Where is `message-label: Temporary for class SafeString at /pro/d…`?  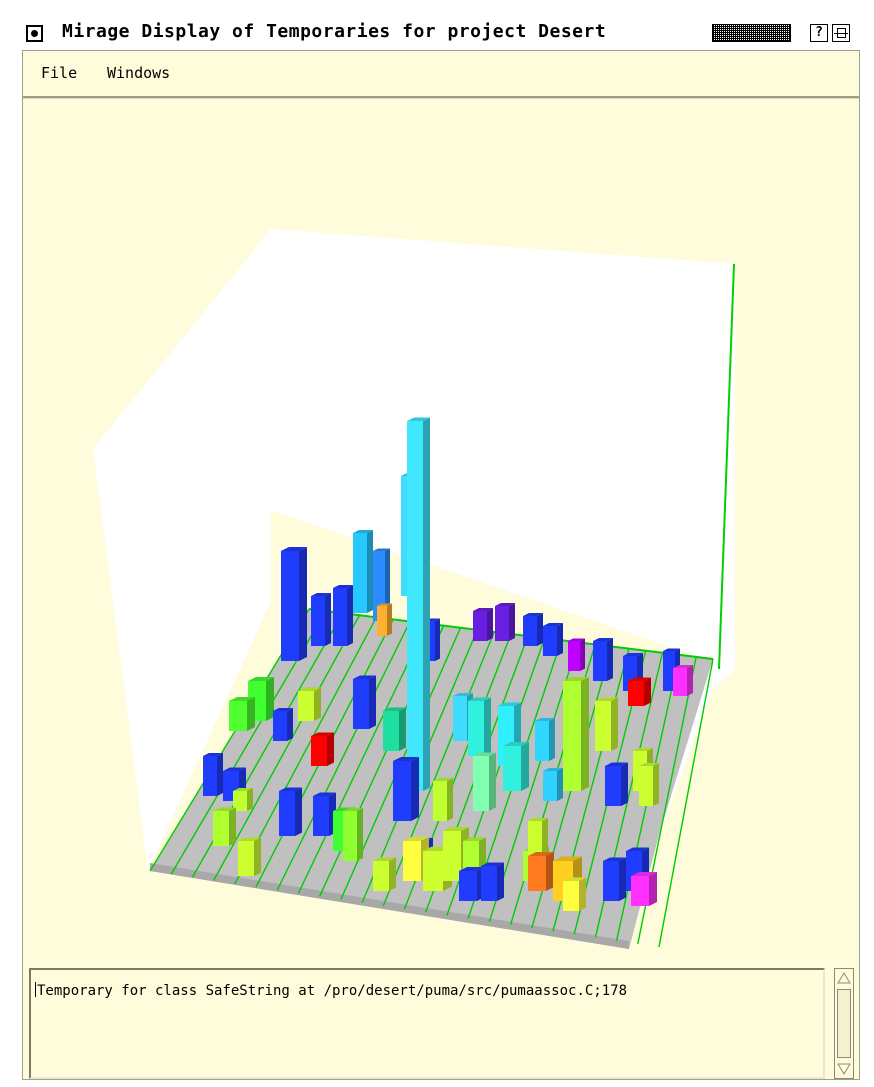 message-label: Temporary for class SafeString at /pro/d… is located at coordinates (332, 991).